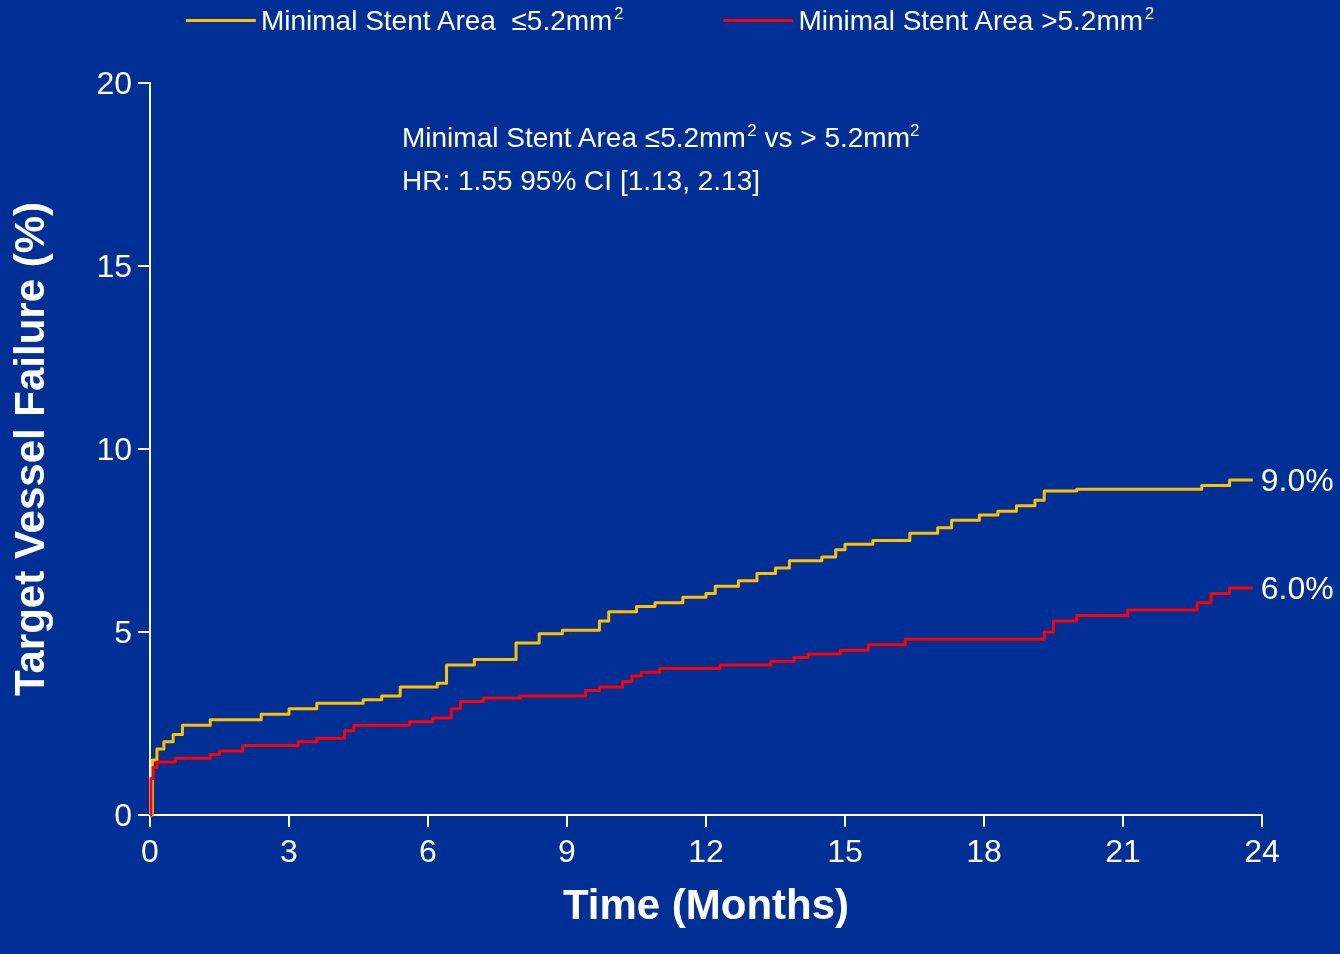  Describe the element at coordinates (123, 815) in the screenshot. I see `y-tick-label: 0` at that location.